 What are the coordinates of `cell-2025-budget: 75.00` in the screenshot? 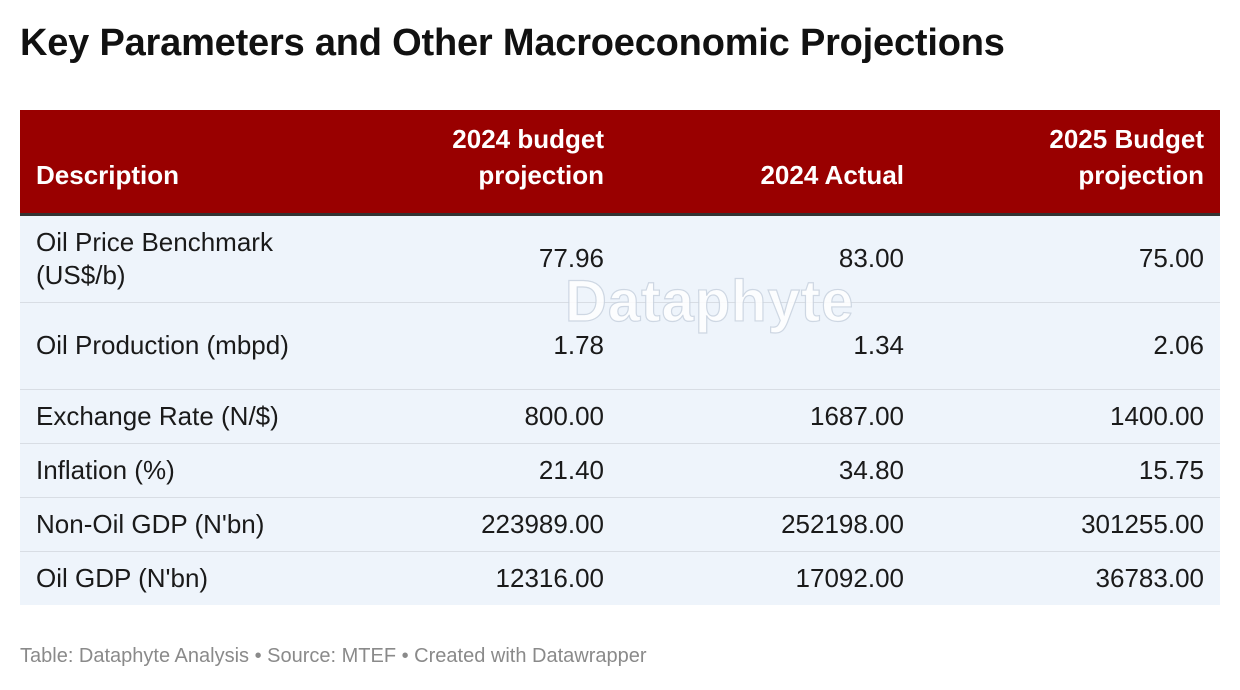 It's located at (1171, 258).